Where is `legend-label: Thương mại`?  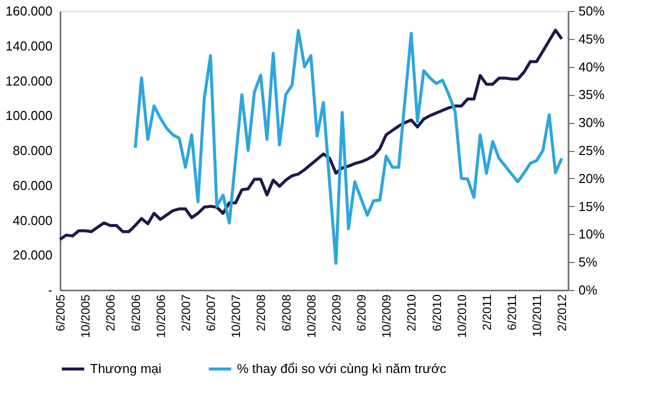 legend-label: Thương mại is located at coordinates (126, 368).